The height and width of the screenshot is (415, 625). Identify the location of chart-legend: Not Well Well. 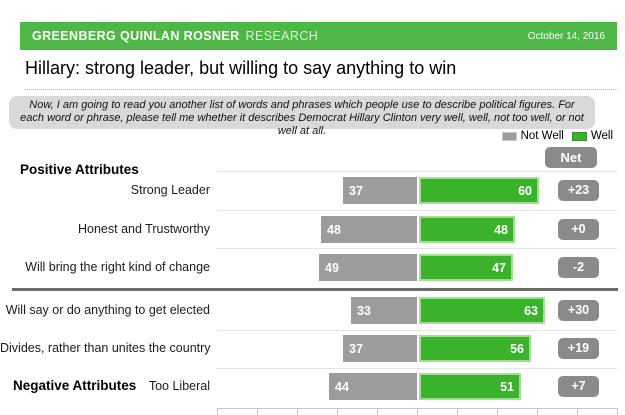
(553, 136).